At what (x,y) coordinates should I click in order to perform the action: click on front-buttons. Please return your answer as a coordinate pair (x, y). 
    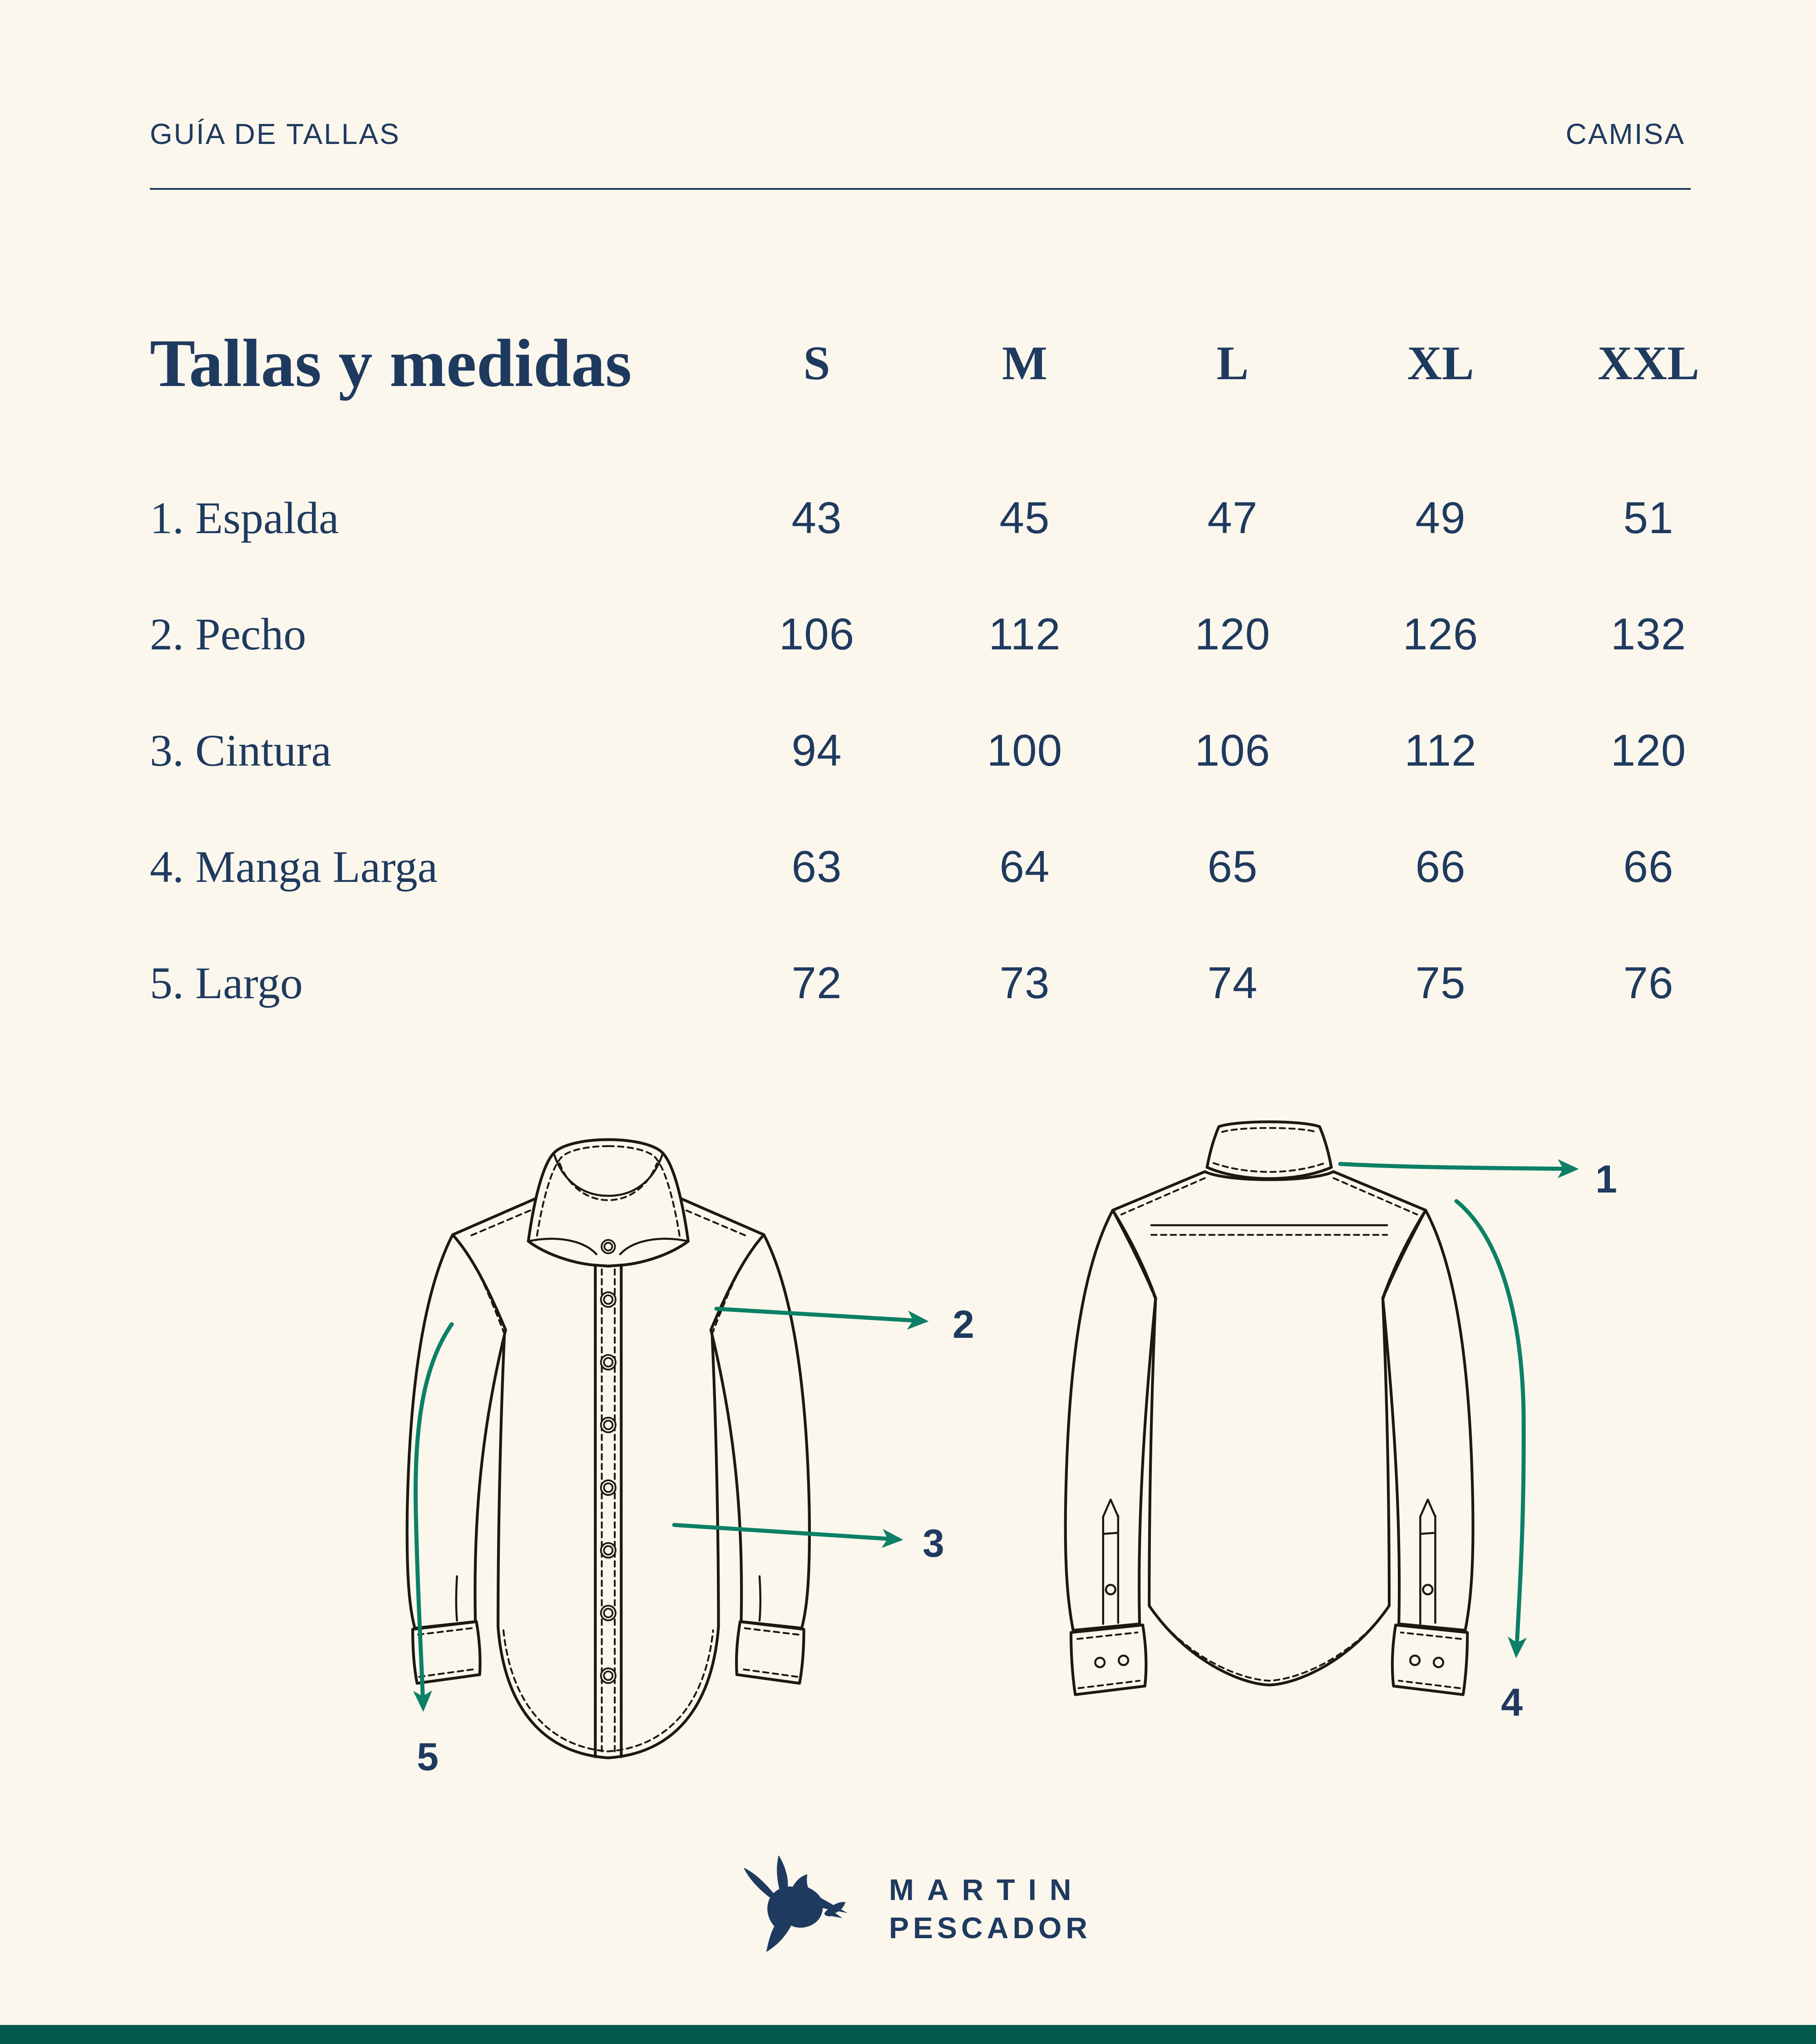
    Looking at the image, I should click on (608, 1488).